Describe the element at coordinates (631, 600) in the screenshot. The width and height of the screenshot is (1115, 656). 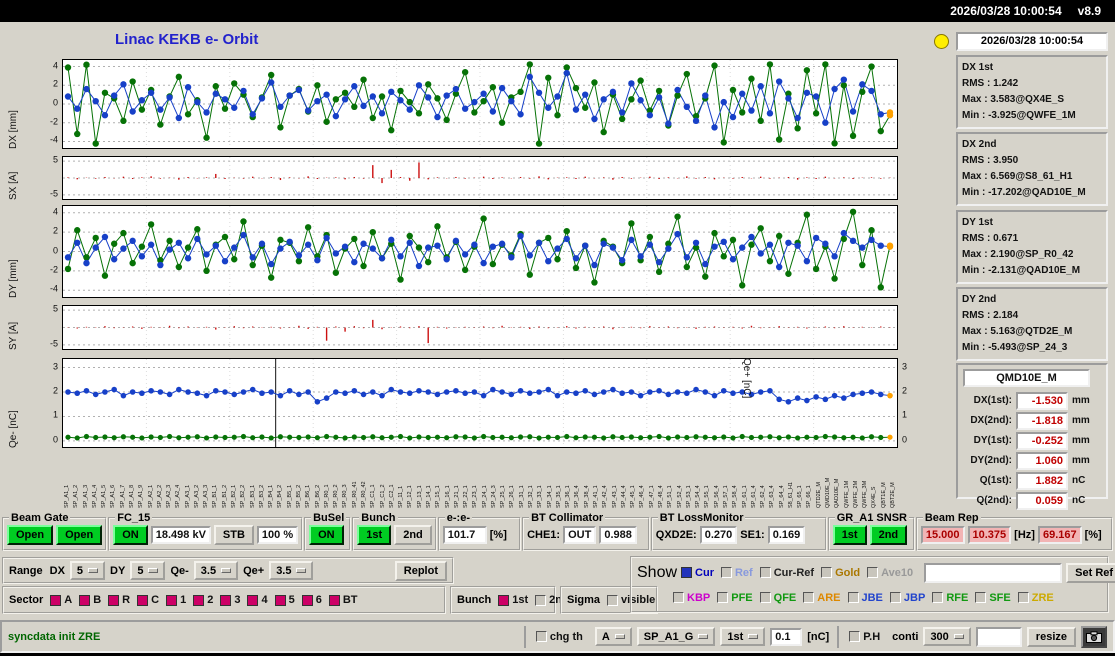
I see `checkbox-visible: visible` at that location.